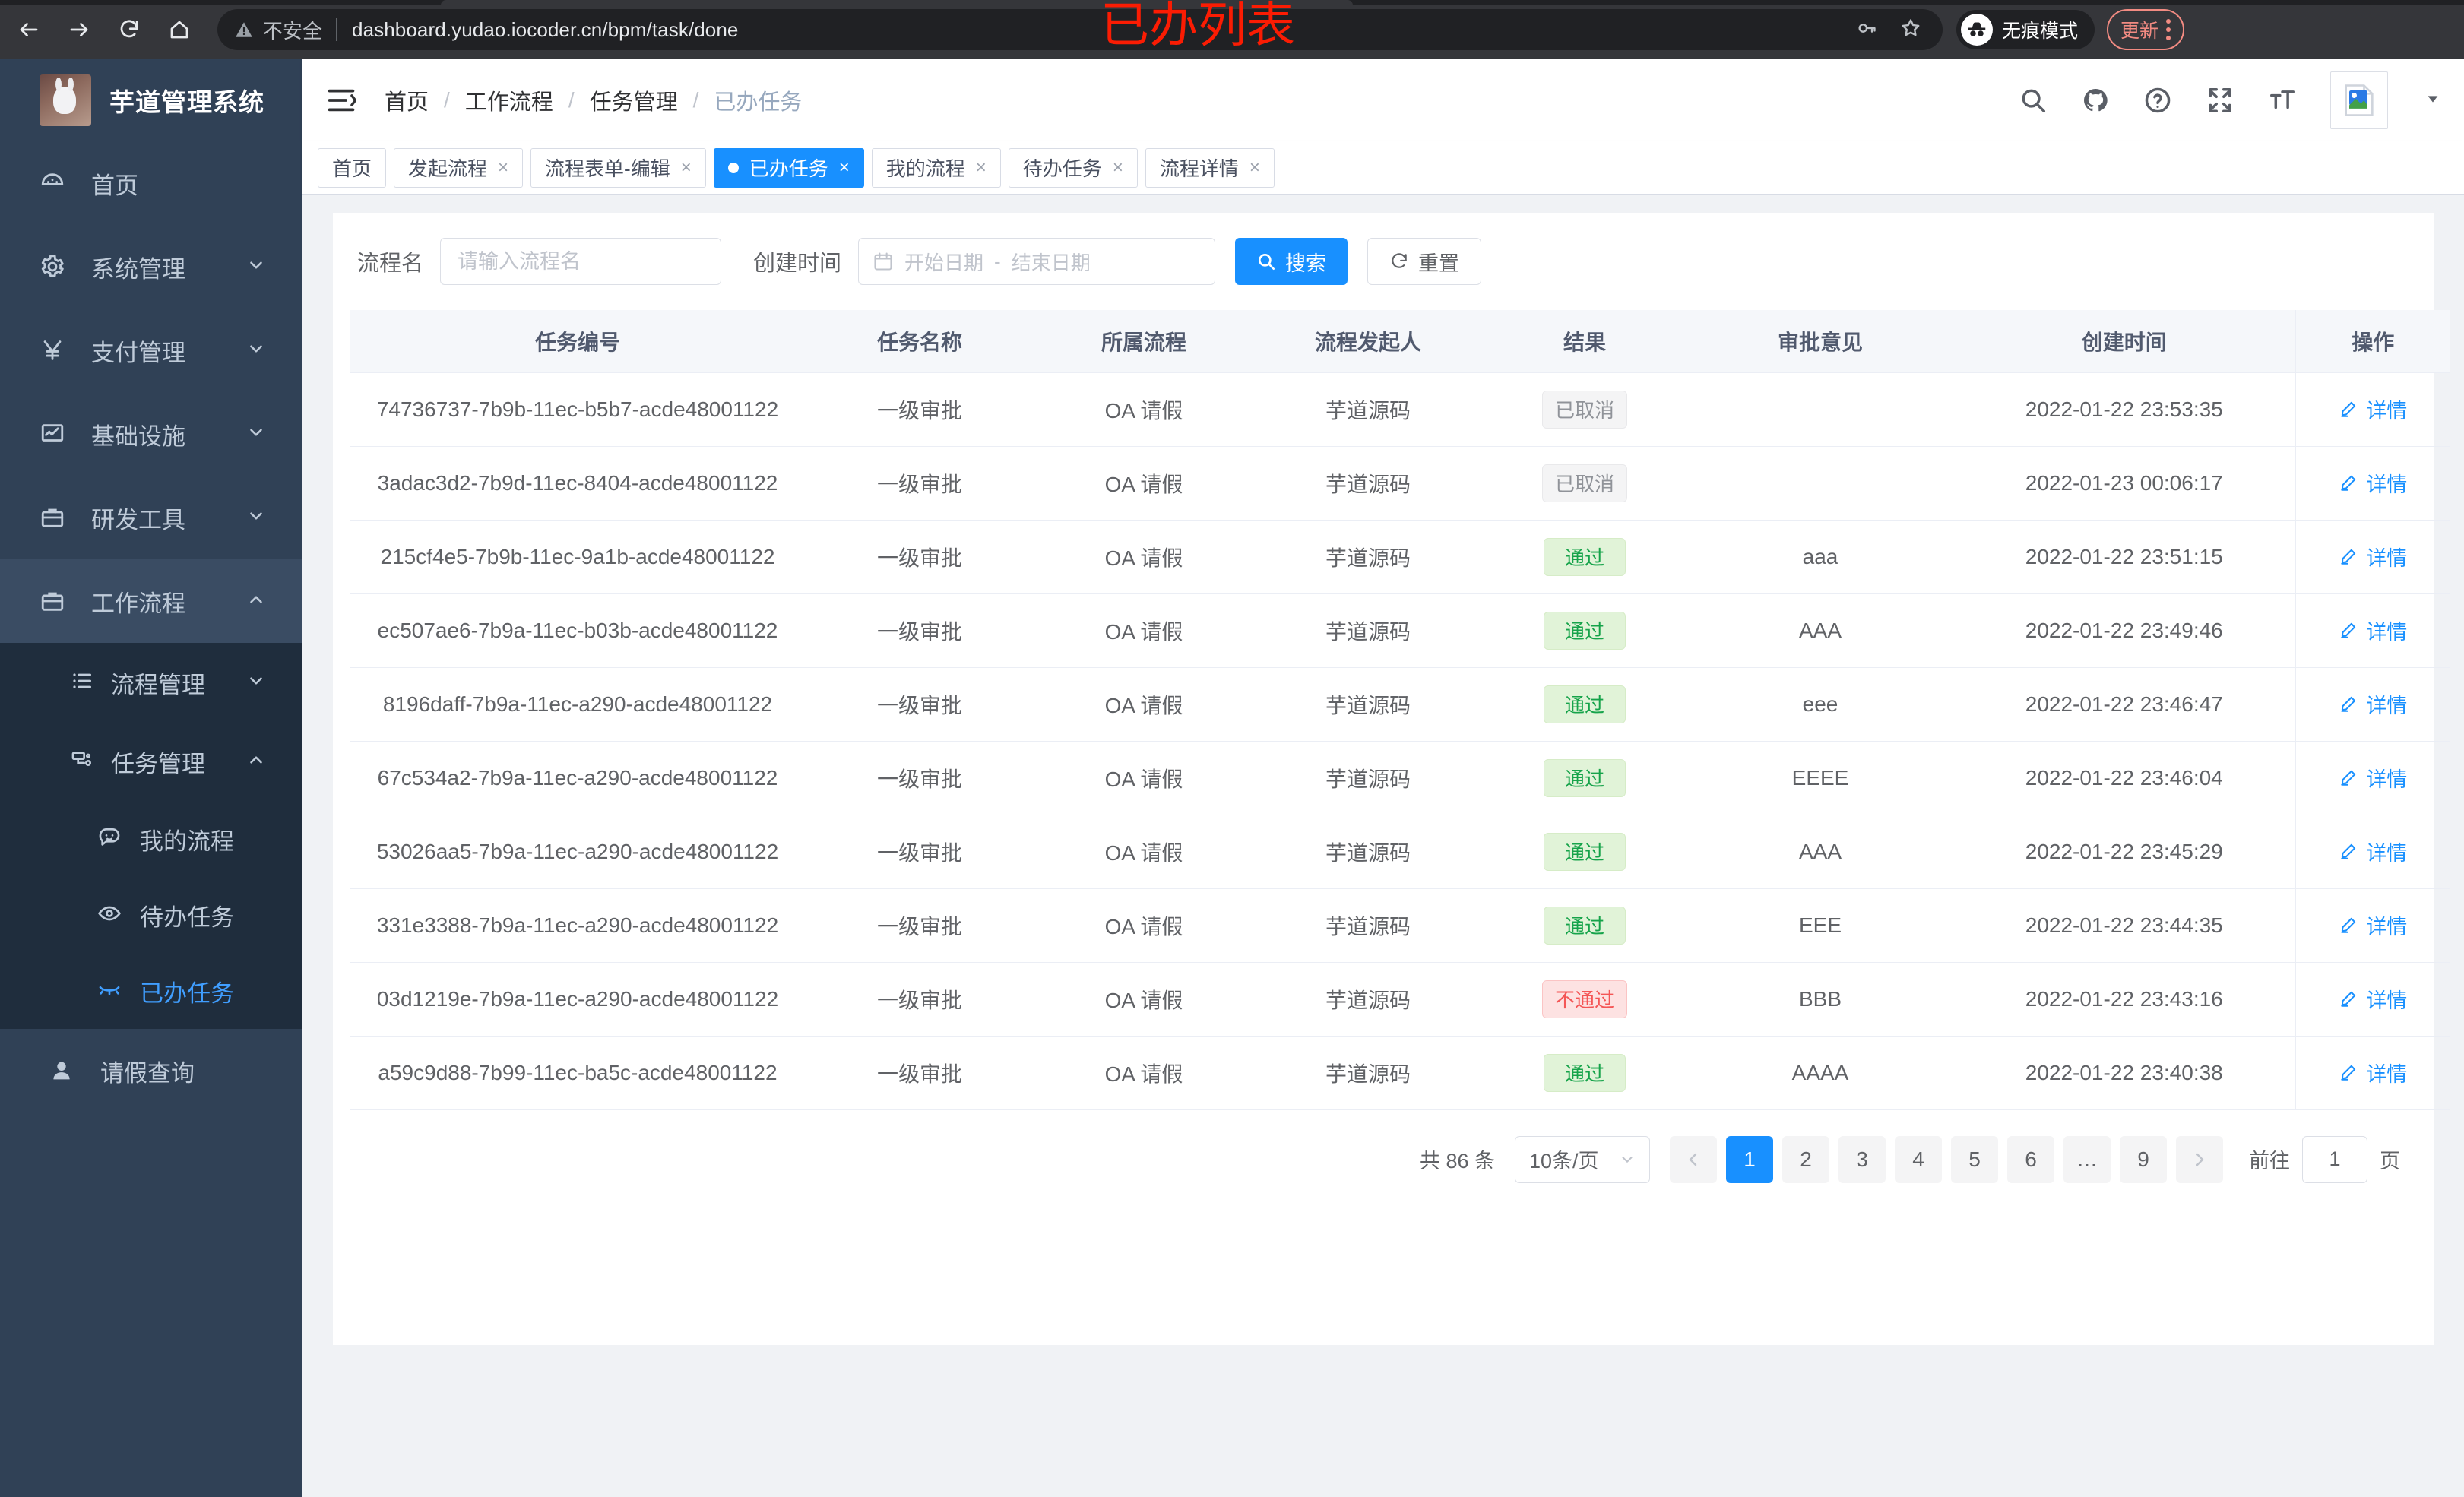  I want to click on reset-button: 重置, so click(1424, 261).